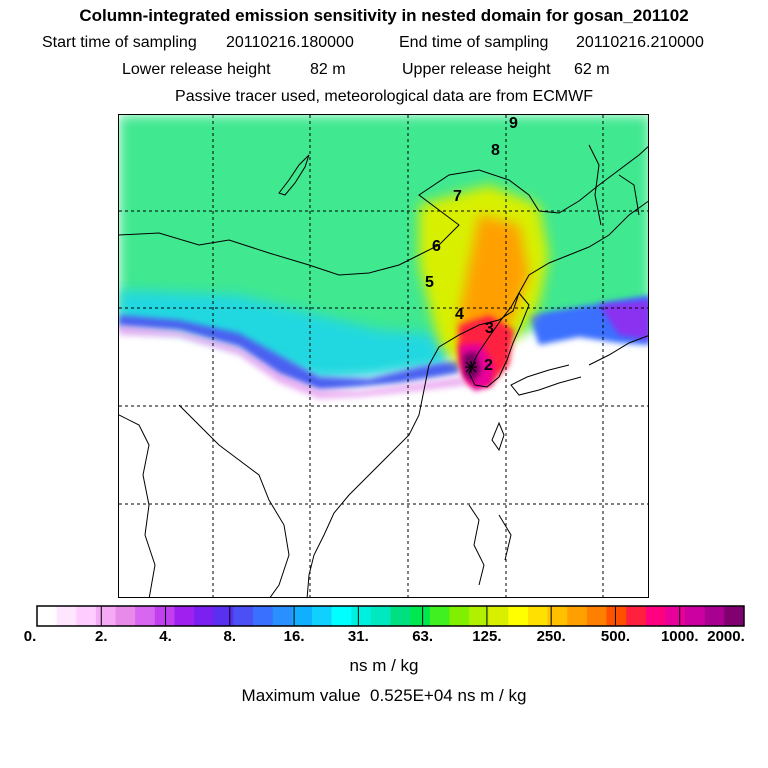 This screenshot has height=768, width=768. What do you see at coordinates (623, 320) in the screenshot?
I see `field-east-purple` at bounding box center [623, 320].